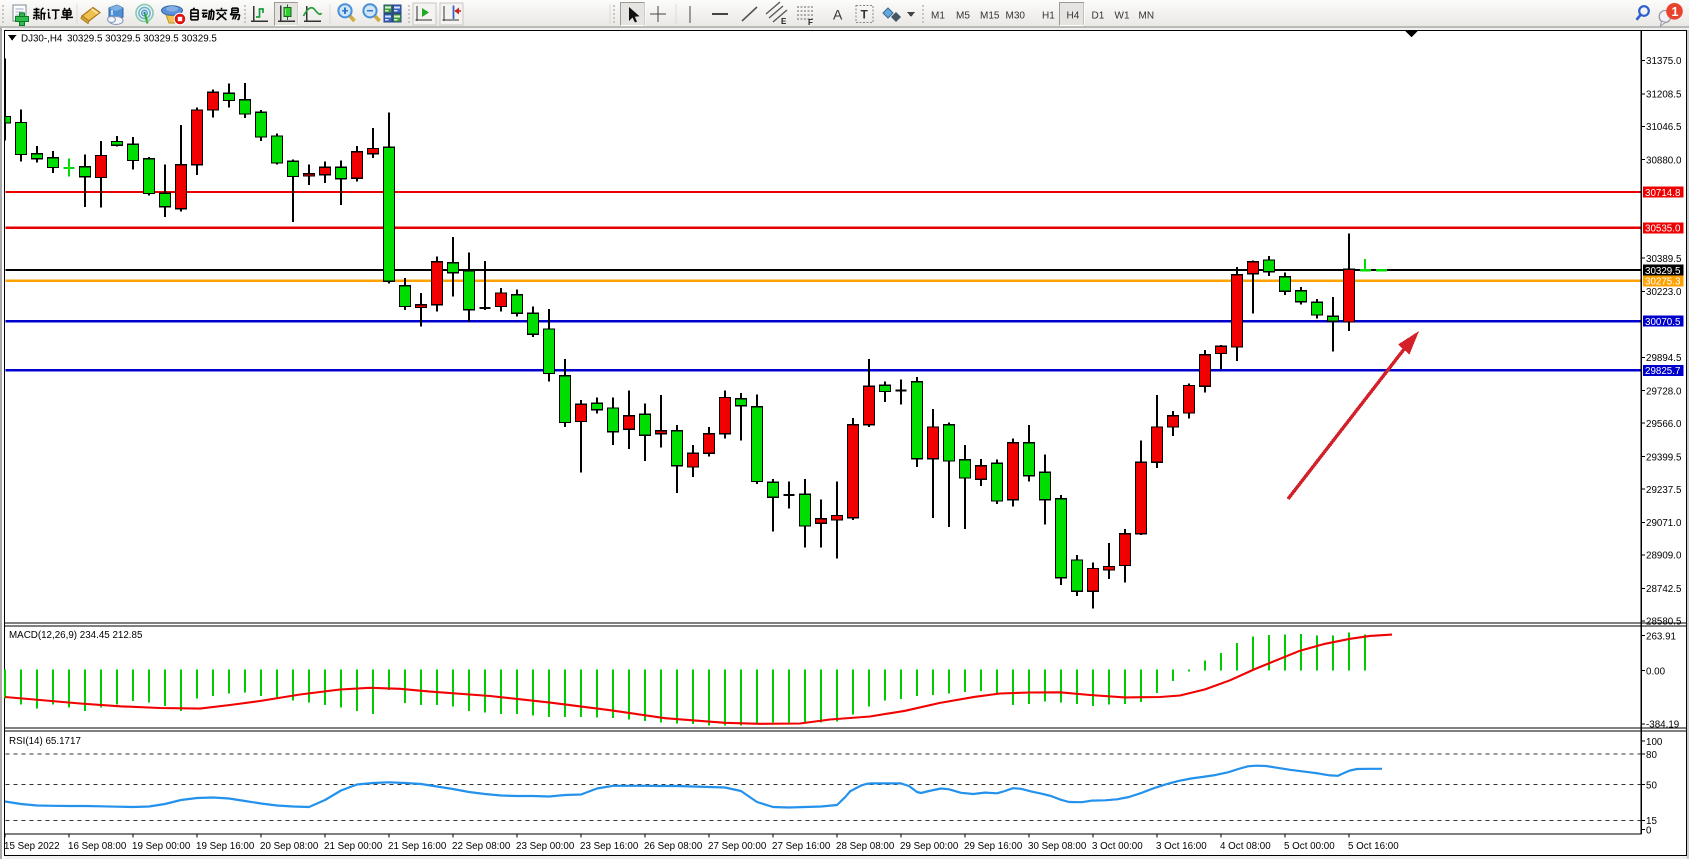  I want to click on svg-text: 30070.5, so click(1663, 322).